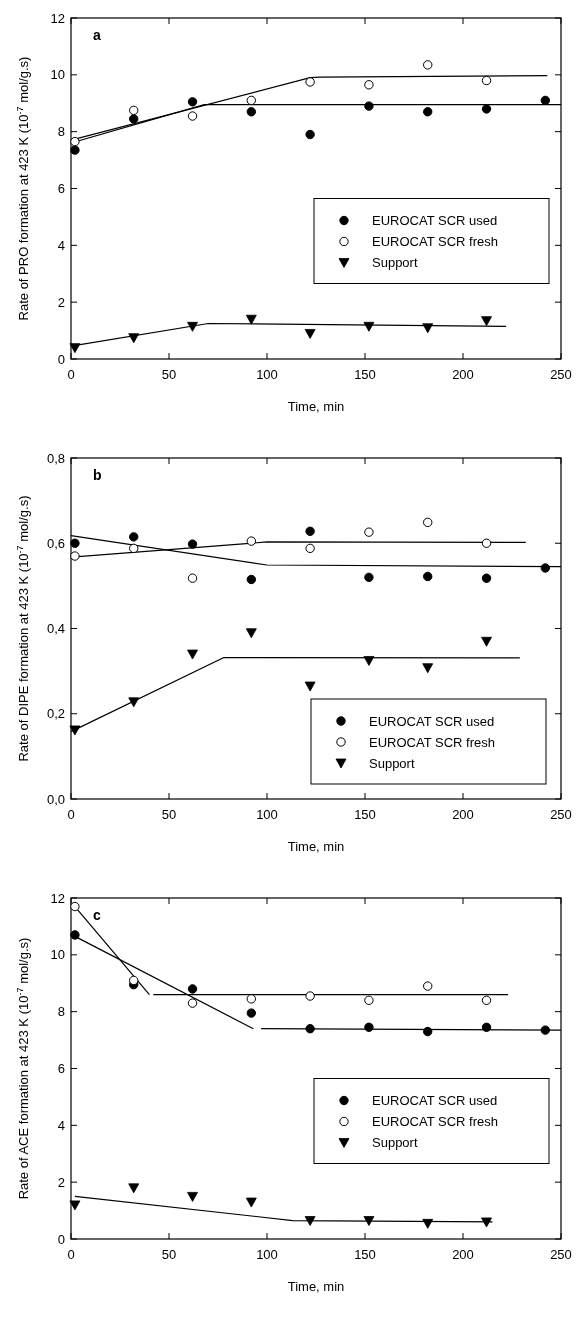 The height and width of the screenshot is (1323, 576). I want to click on y-tick-label: 0,2, so click(55, 714).